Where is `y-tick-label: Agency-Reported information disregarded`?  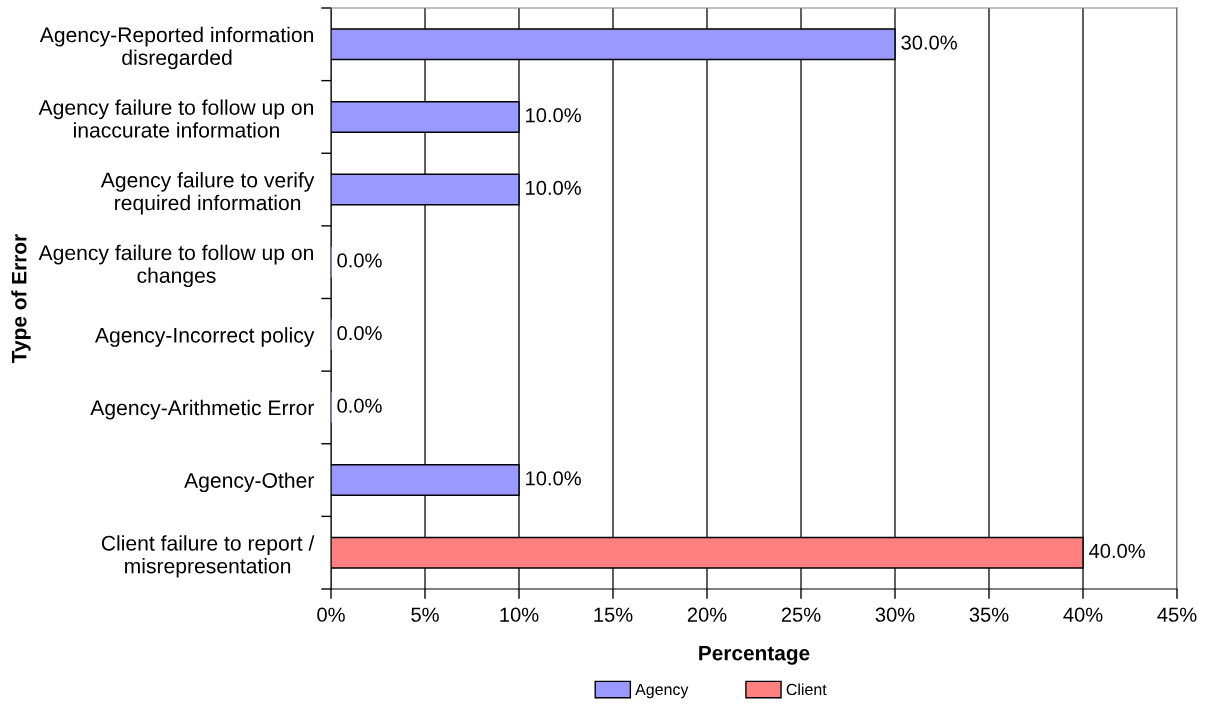 y-tick-label: Agency-Reported information disregarded is located at coordinates (176, 48).